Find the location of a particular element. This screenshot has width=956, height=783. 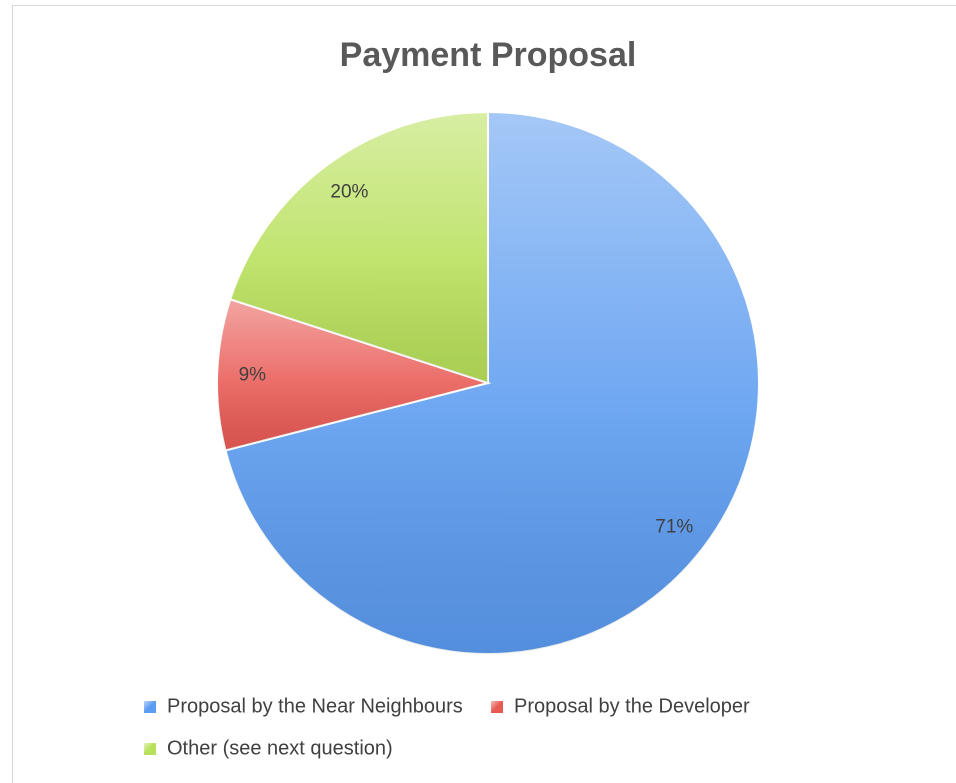

data-label: 20% is located at coordinates (349, 191).